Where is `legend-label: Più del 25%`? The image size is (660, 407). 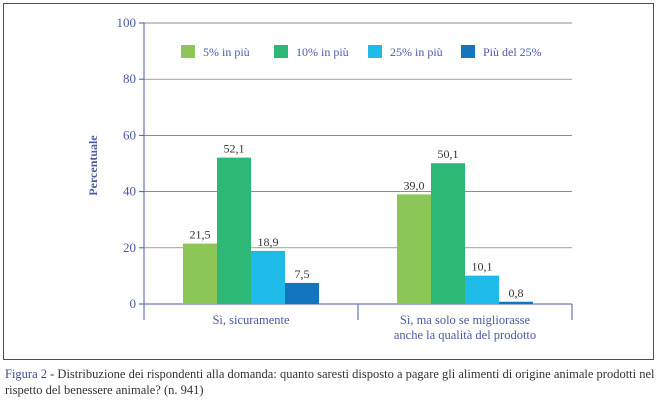
legend-label: Più del 25% is located at coordinates (512, 52).